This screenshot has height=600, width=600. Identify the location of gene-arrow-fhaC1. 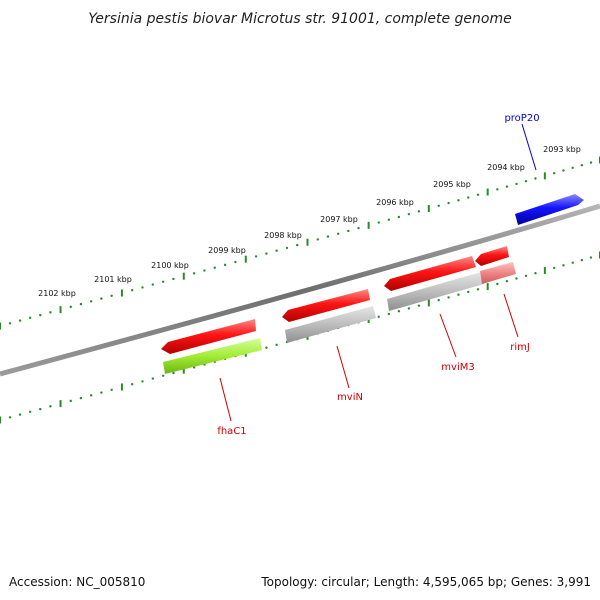
(208, 336).